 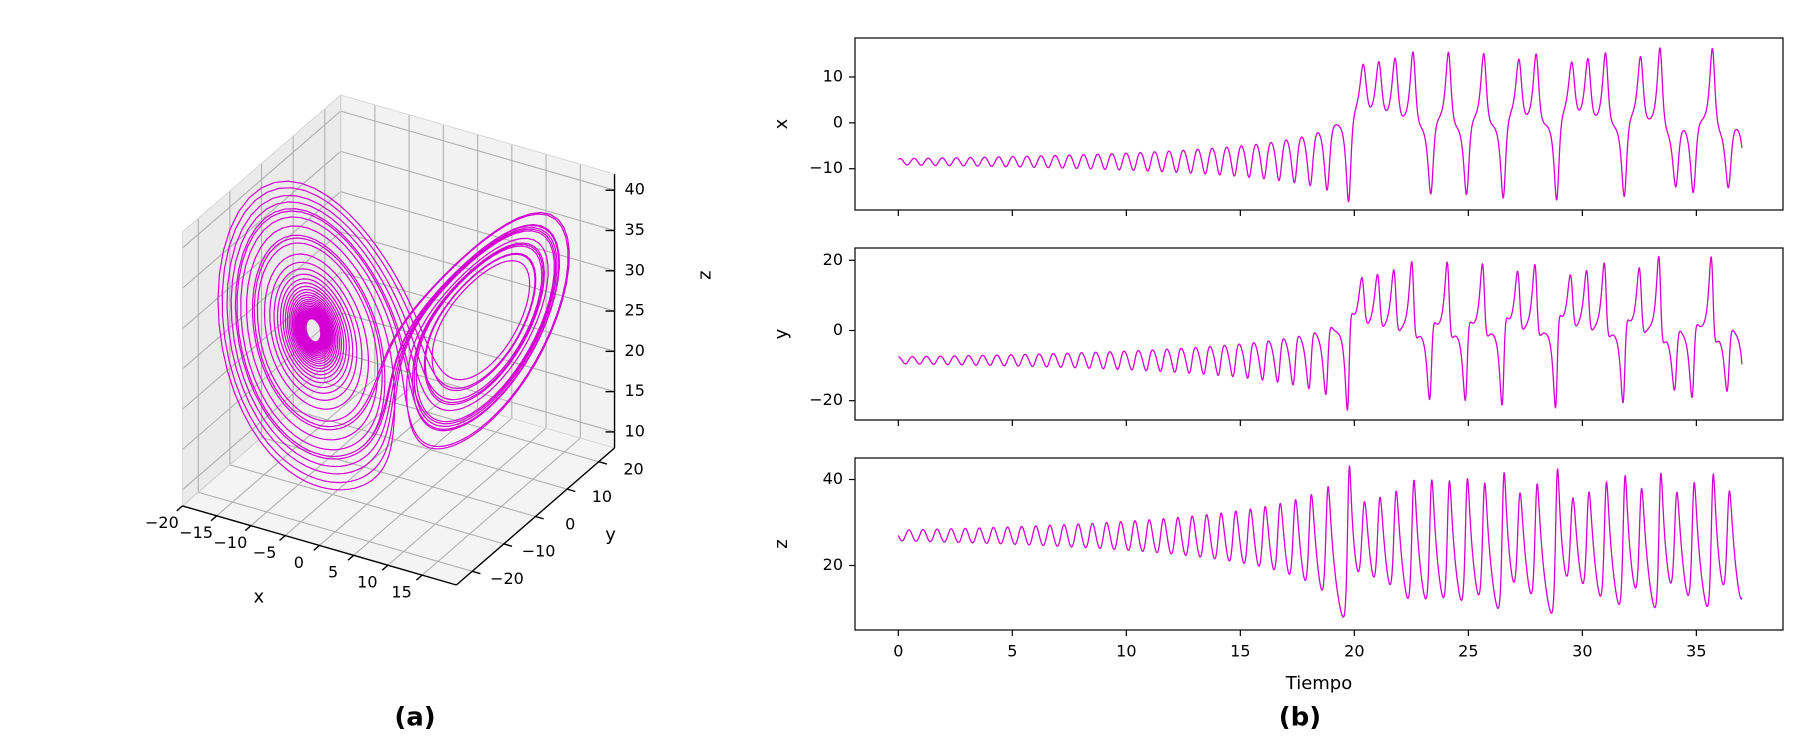 I want to click on x-tick-label: −10, so click(x=230, y=542).